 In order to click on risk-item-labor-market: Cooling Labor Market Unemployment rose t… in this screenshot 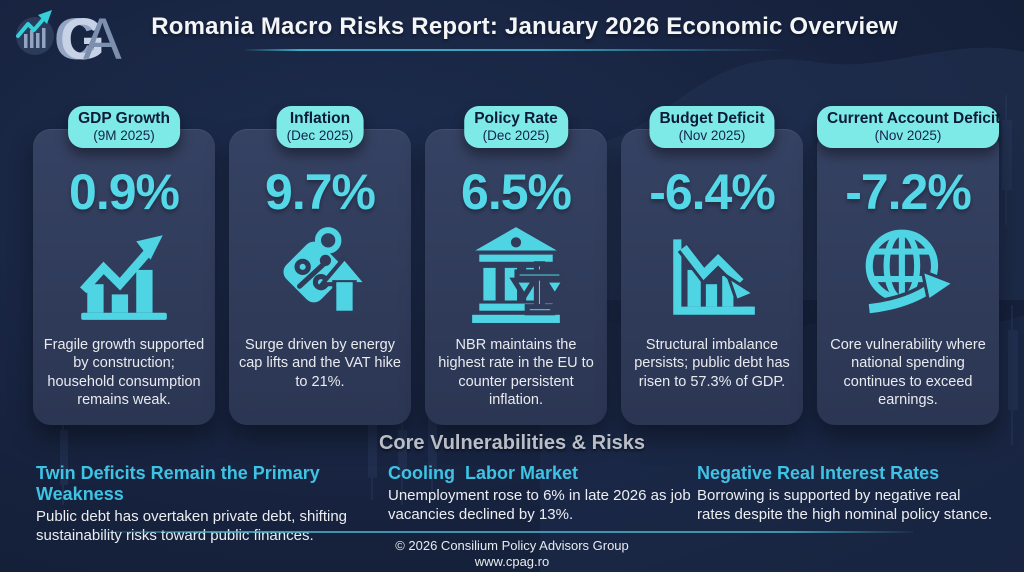, I will do `click(542, 504)`.